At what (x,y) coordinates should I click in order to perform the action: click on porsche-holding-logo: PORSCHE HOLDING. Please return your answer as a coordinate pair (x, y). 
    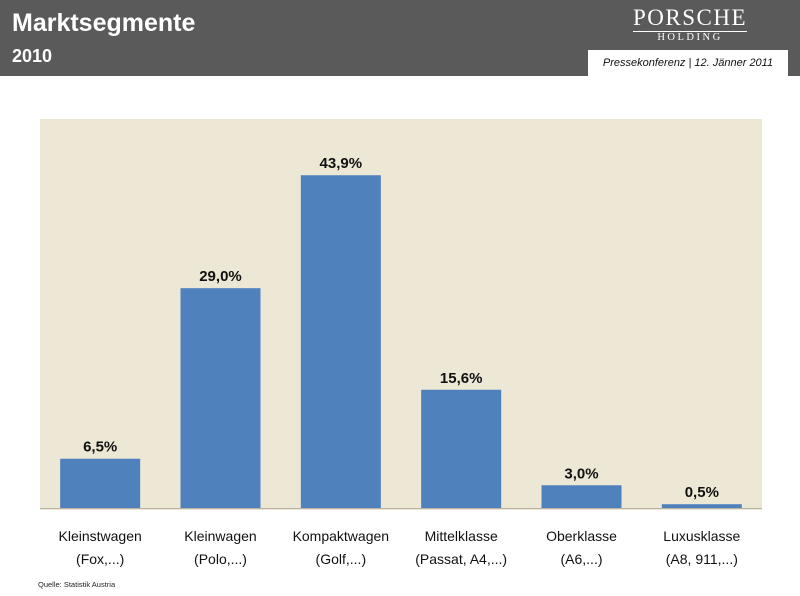
    Looking at the image, I should click on (690, 24).